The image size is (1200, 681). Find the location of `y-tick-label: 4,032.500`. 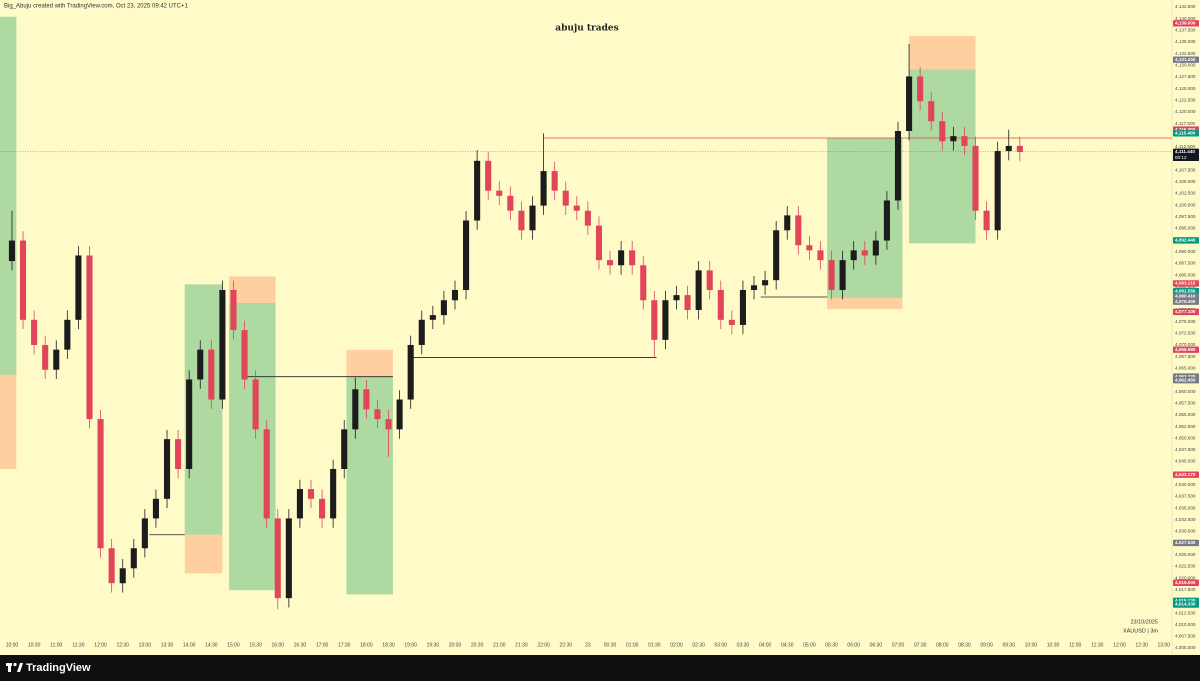

y-tick-label: 4,032.500 is located at coordinates (1185, 519).